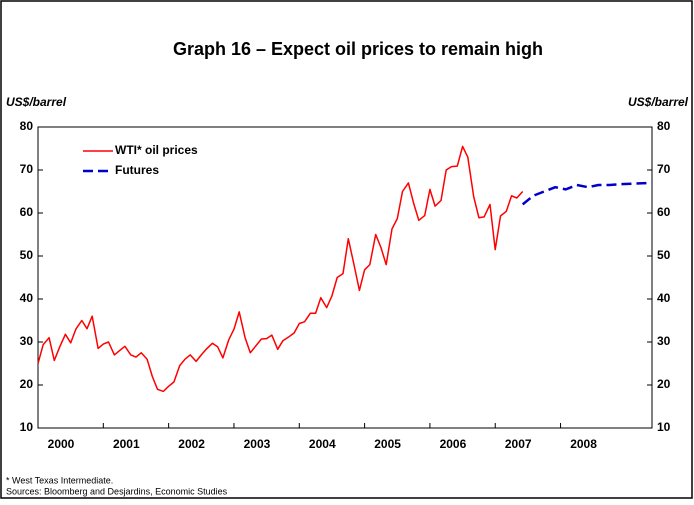  What do you see at coordinates (583, 444) in the screenshot?
I see `x-tick-label: 2008` at bounding box center [583, 444].